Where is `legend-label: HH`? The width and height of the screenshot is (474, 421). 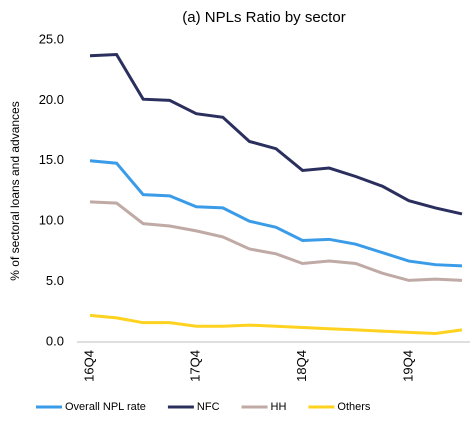
legend-label: HH is located at coordinates (279, 407).